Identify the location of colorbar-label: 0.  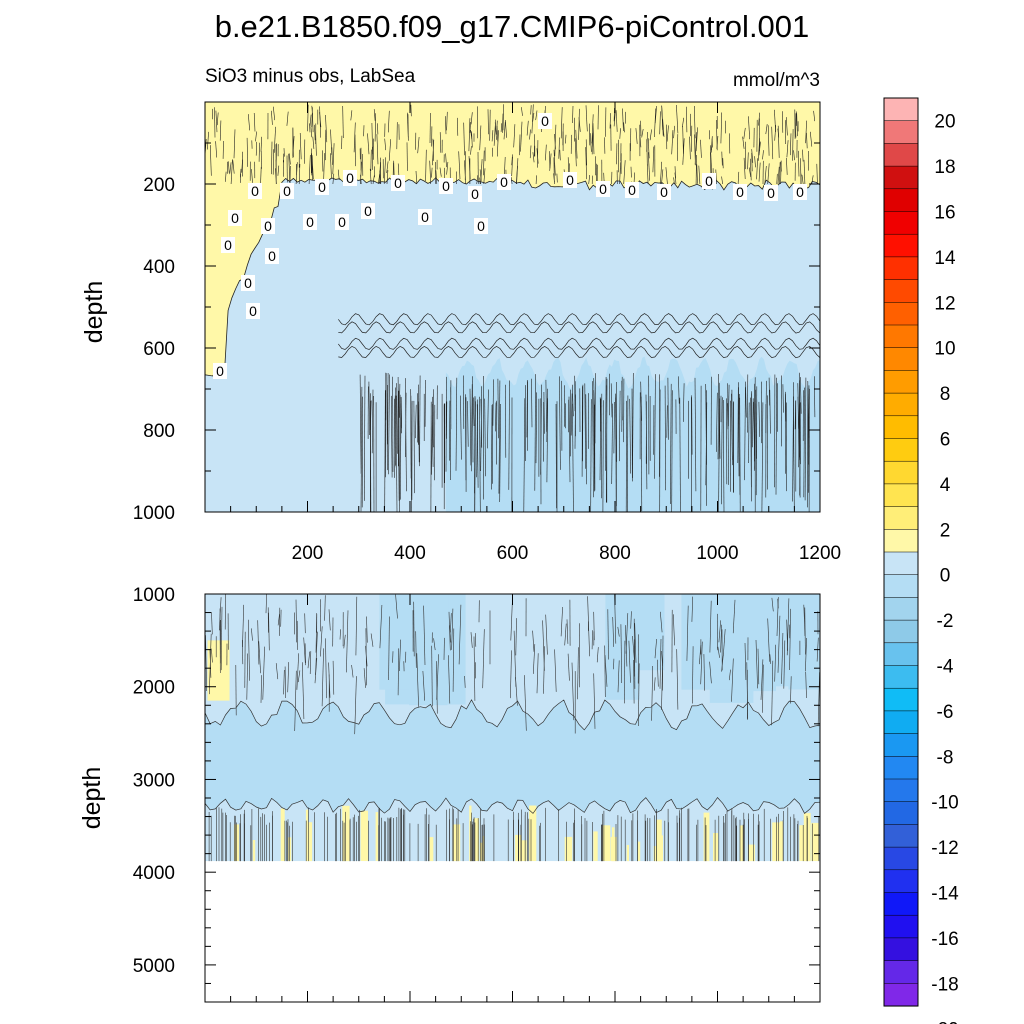
(945, 576).